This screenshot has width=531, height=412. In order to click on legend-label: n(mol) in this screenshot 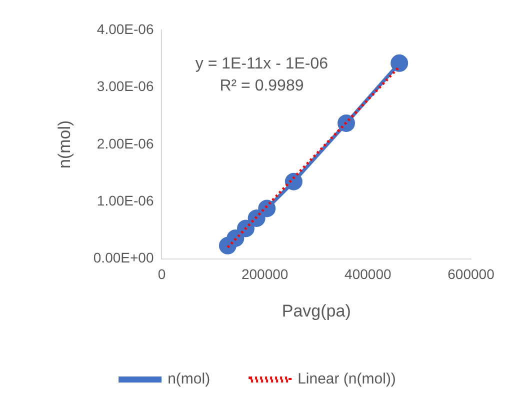, I will do `click(189, 379)`.